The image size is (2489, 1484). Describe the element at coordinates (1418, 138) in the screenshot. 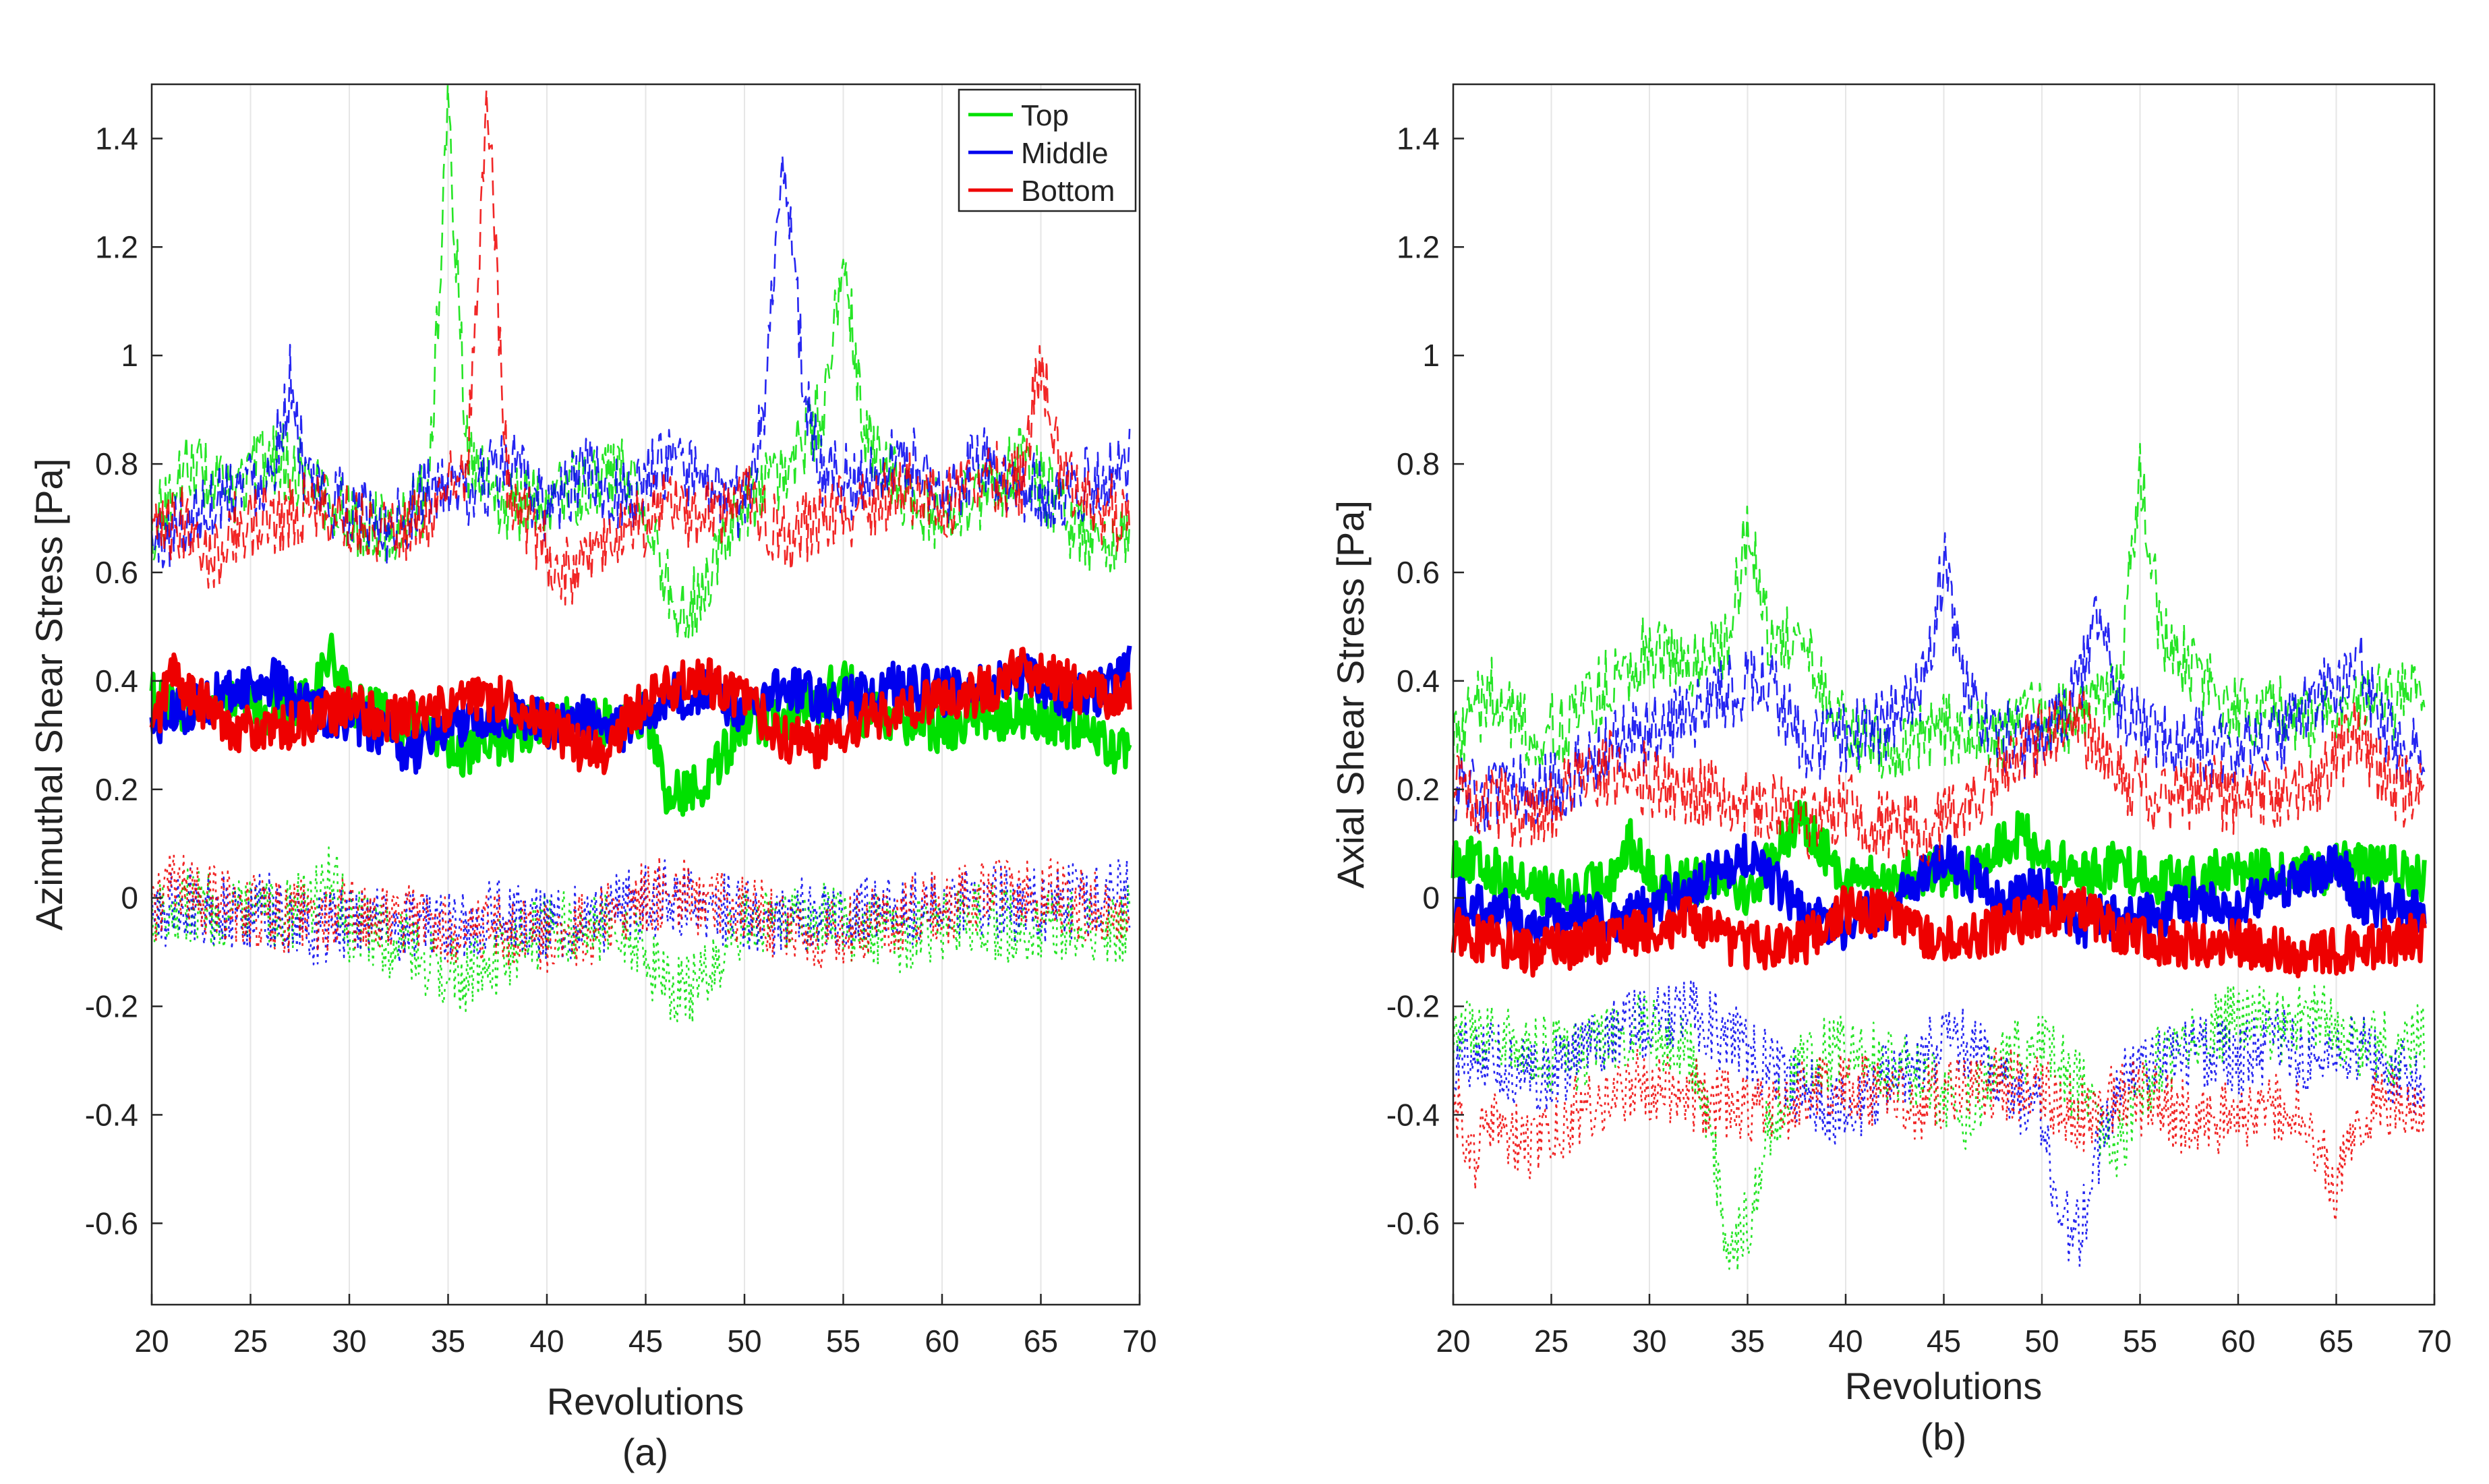

I see `panel-b-ytick-label-10: 1.4` at that location.